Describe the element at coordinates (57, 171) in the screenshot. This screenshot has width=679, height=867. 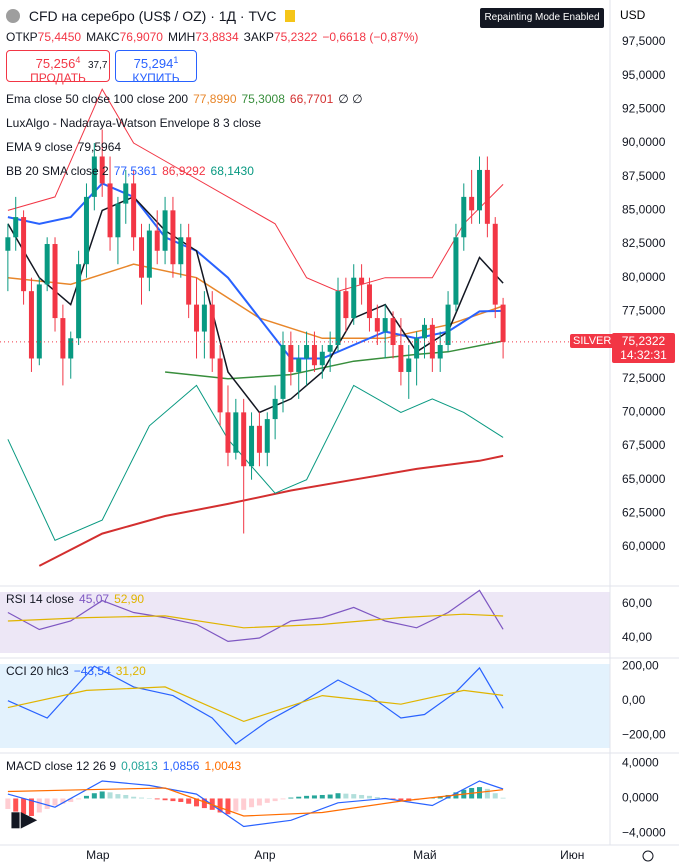
I see `legend-title: BB 20 SMA close 2` at that location.